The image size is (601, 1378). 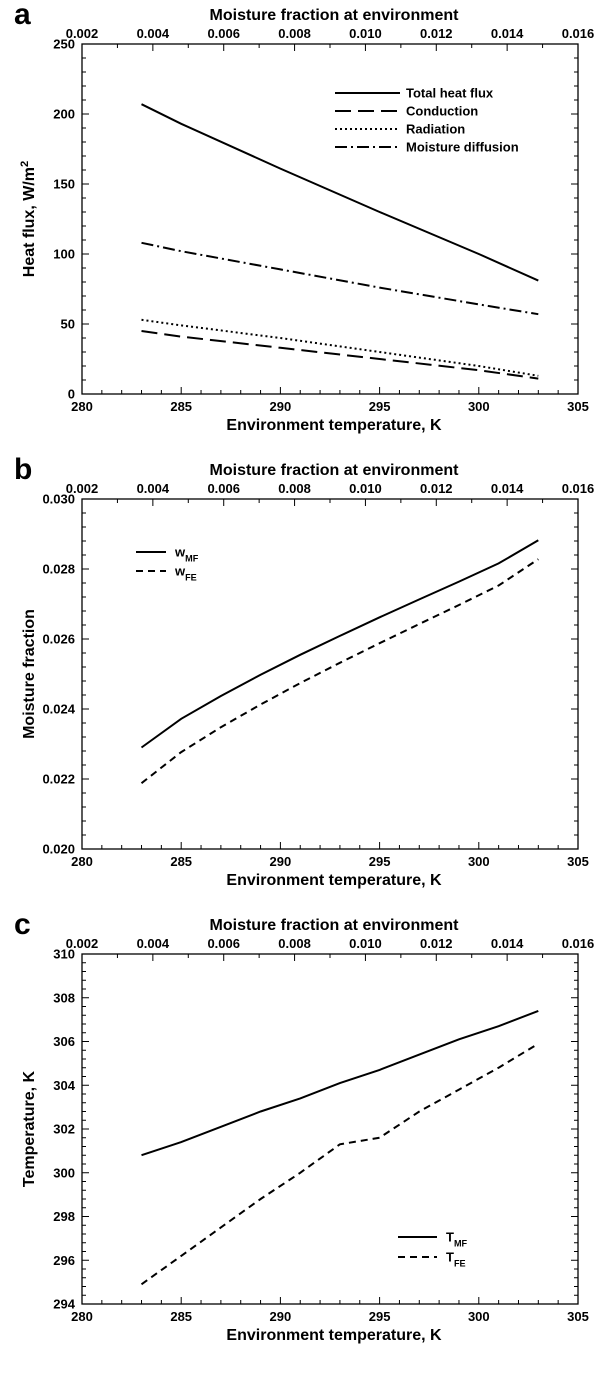 What do you see at coordinates (186, 554) in the screenshot?
I see `legend-label: wMF` at bounding box center [186, 554].